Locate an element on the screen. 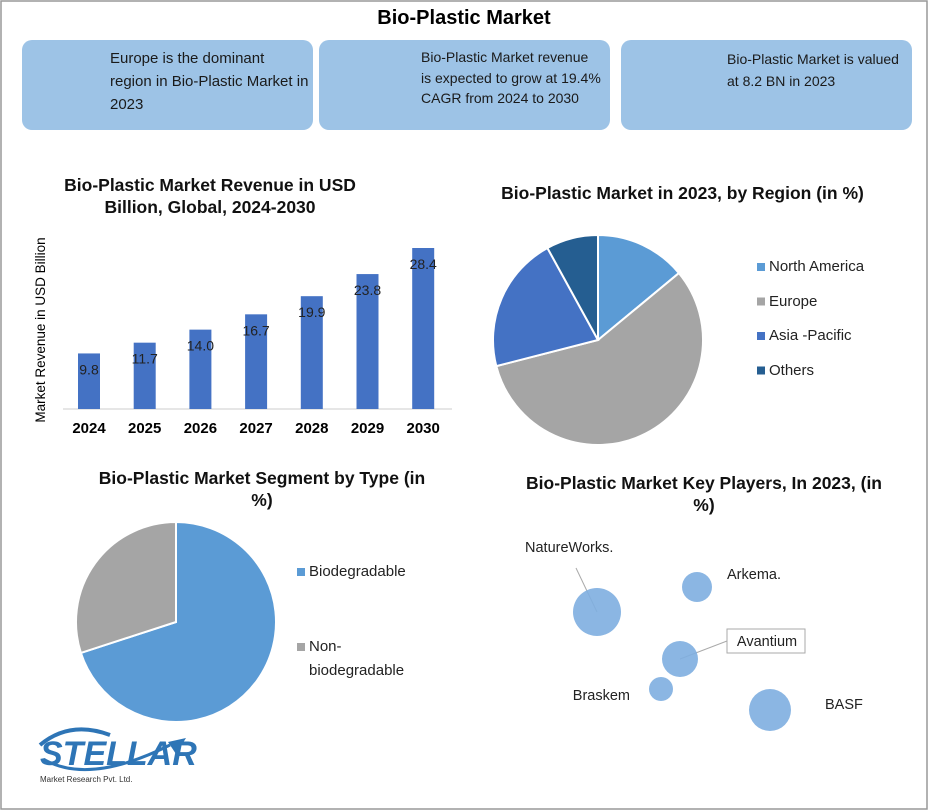 The height and width of the screenshot is (810, 928). x-tick-label: 2027 is located at coordinates (255, 428).